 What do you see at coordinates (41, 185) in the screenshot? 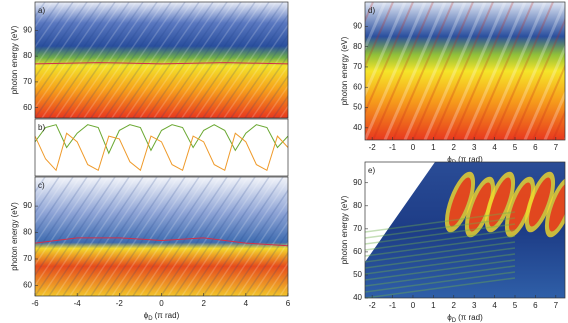
I see `panel-label: c)` at bounding box center [41, 185].